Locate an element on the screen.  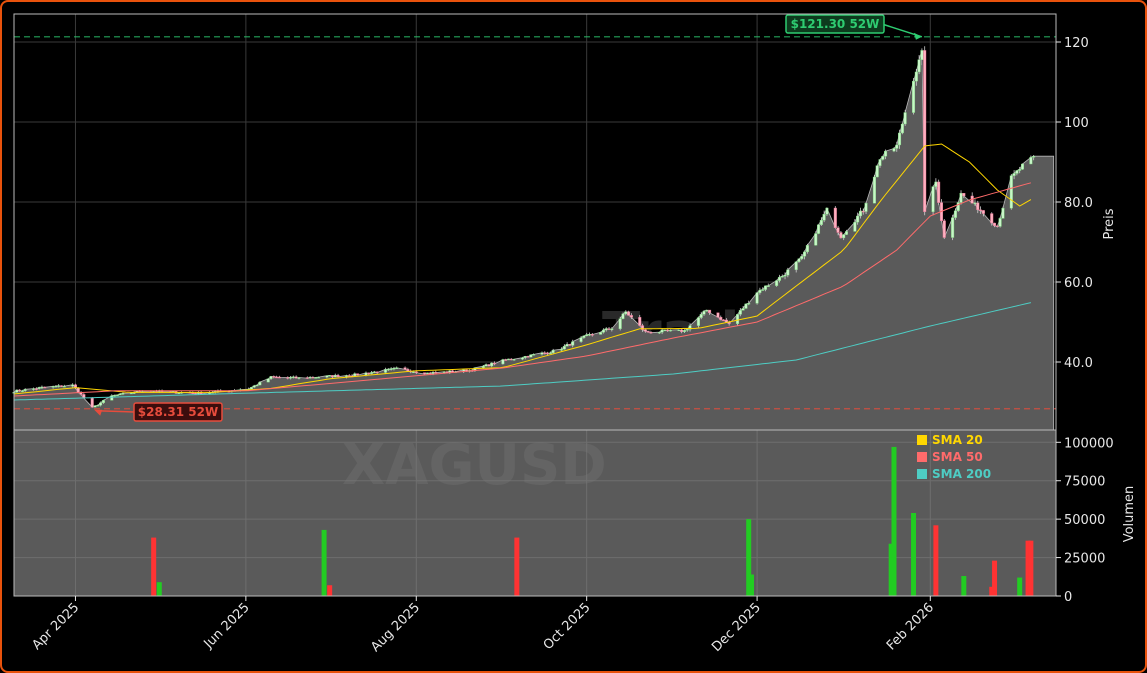
volume-tick-label: 50000 is located at coordinates (1084, 520).